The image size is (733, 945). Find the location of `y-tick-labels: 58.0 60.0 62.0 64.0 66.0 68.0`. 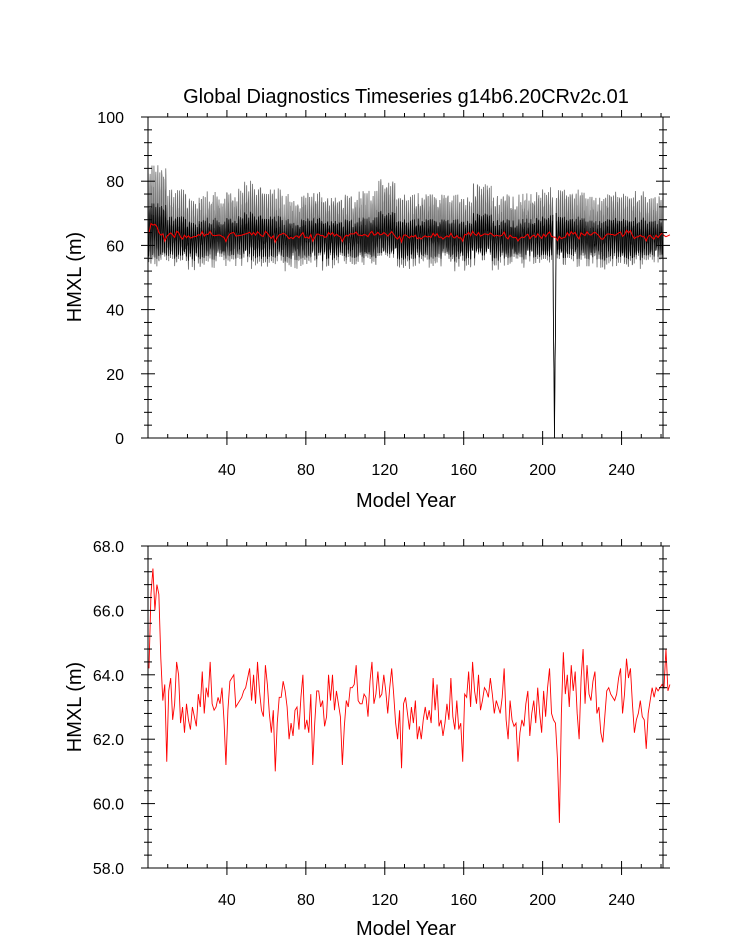

y-tick-labels: 58.0 60.0 62.0 64.0 66.0 68.0 is located at coordinates (108, 708).